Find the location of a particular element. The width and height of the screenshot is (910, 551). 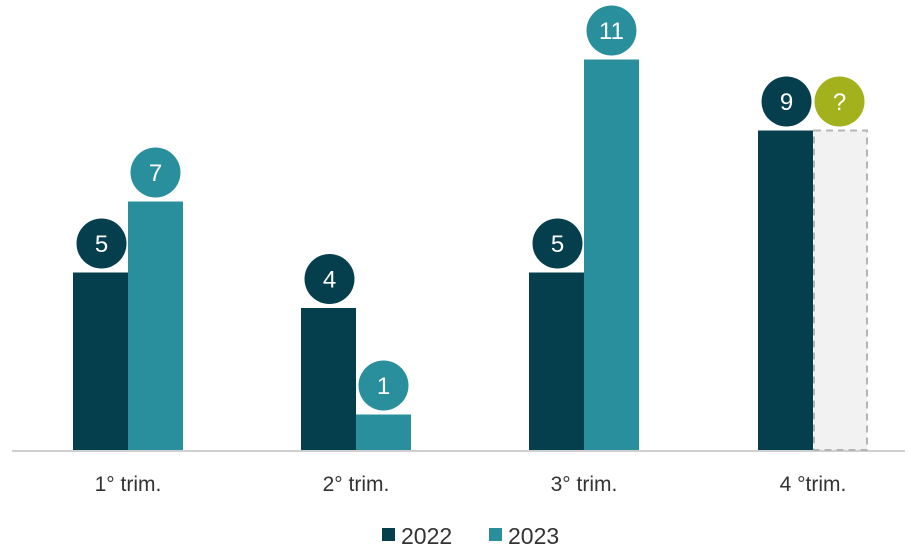

data-label-2023-q2: 1 is located at coordinates (383, 386).